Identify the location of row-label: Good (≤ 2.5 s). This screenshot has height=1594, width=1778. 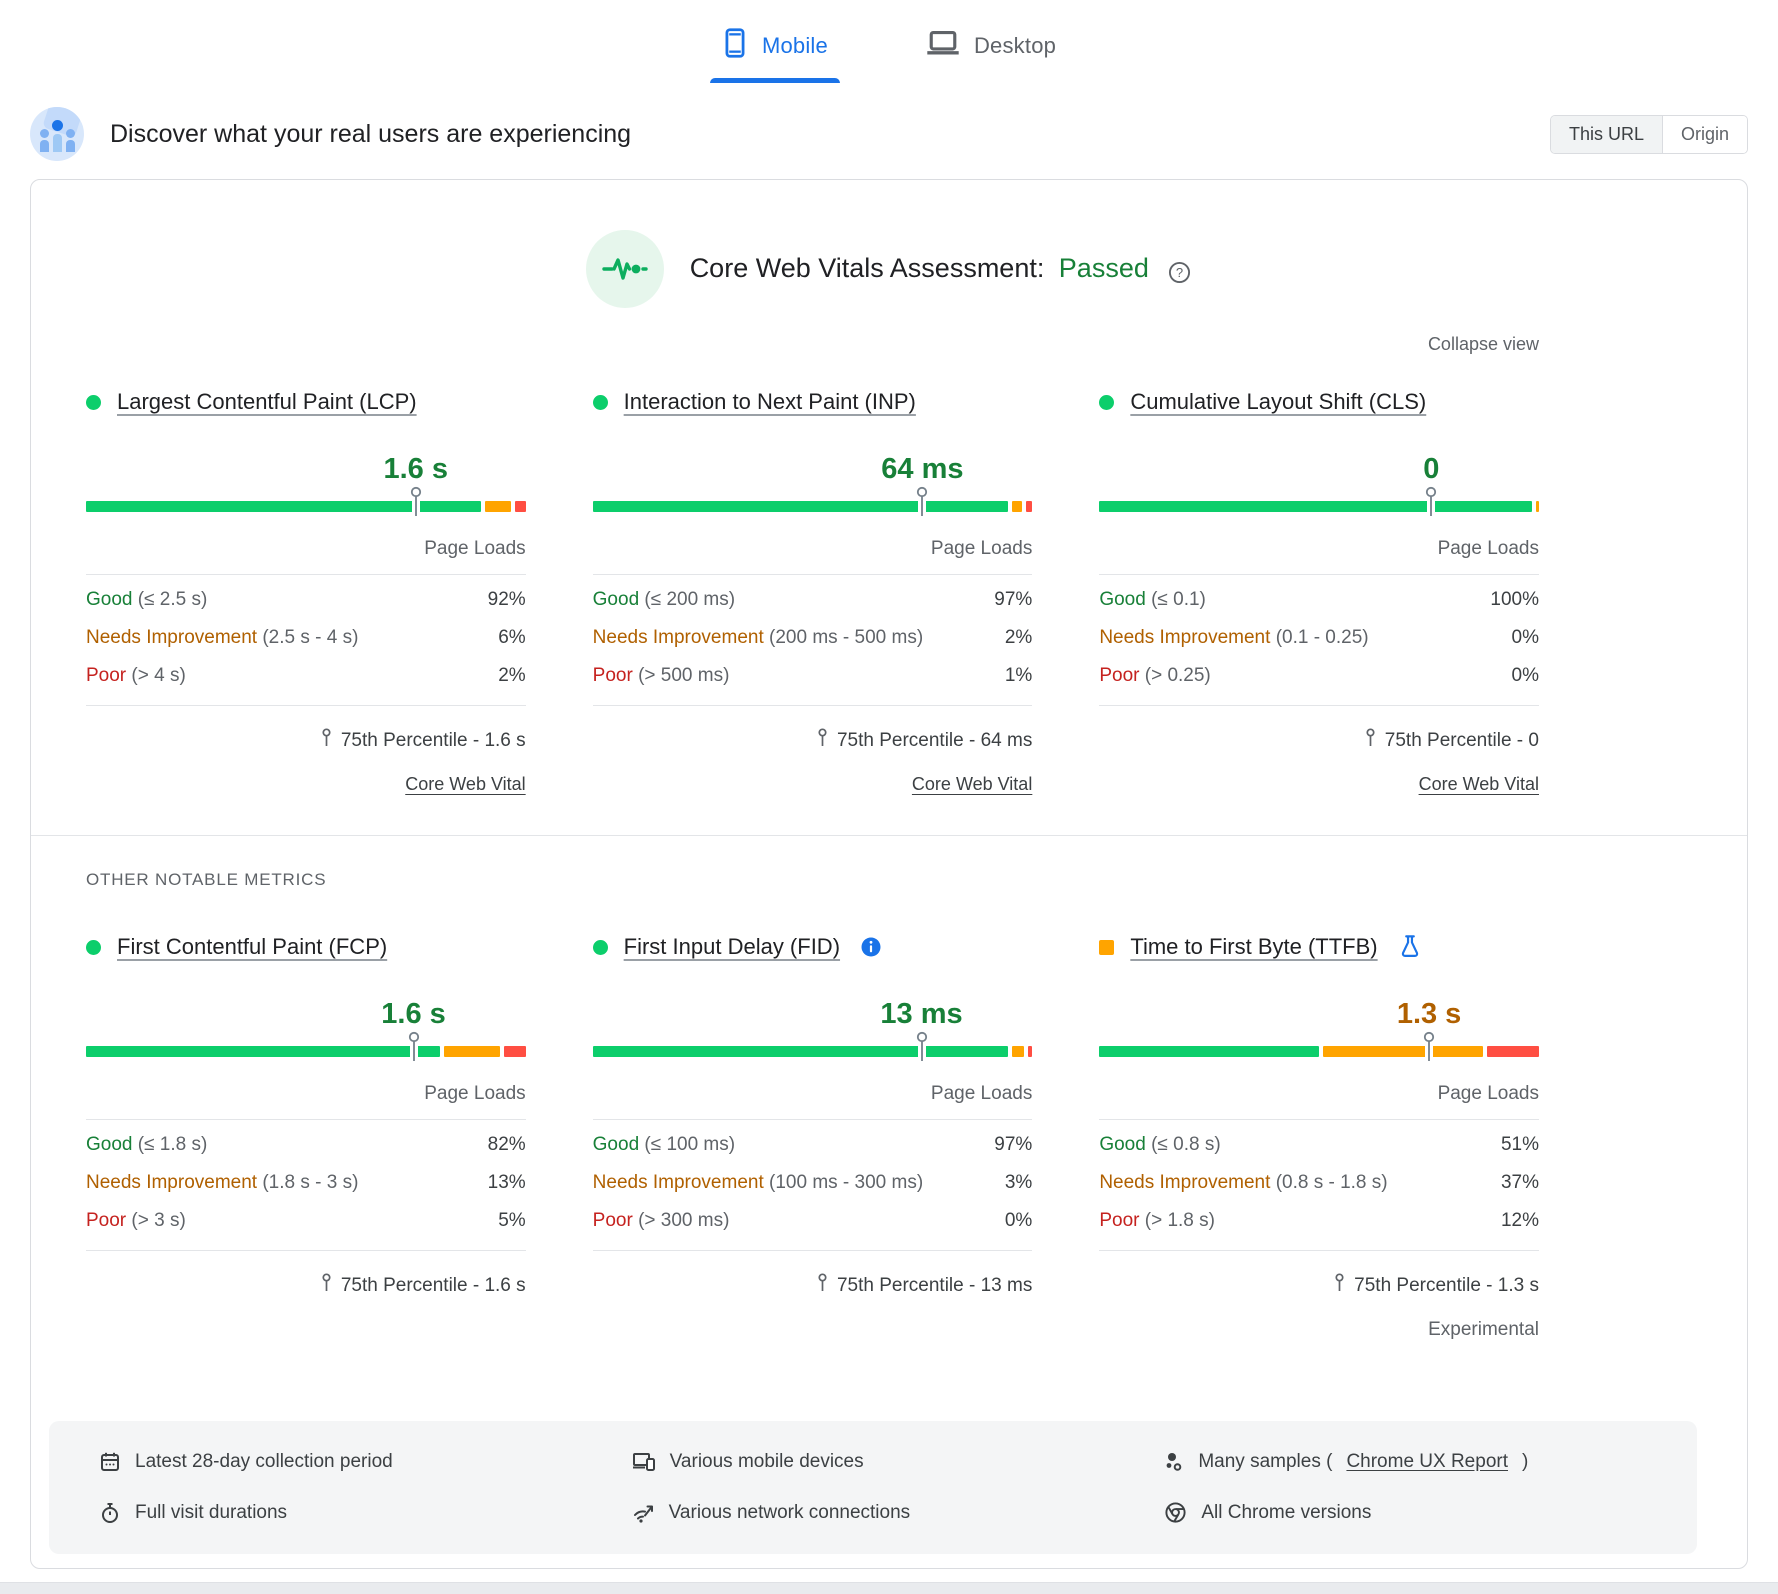
(146, 600).